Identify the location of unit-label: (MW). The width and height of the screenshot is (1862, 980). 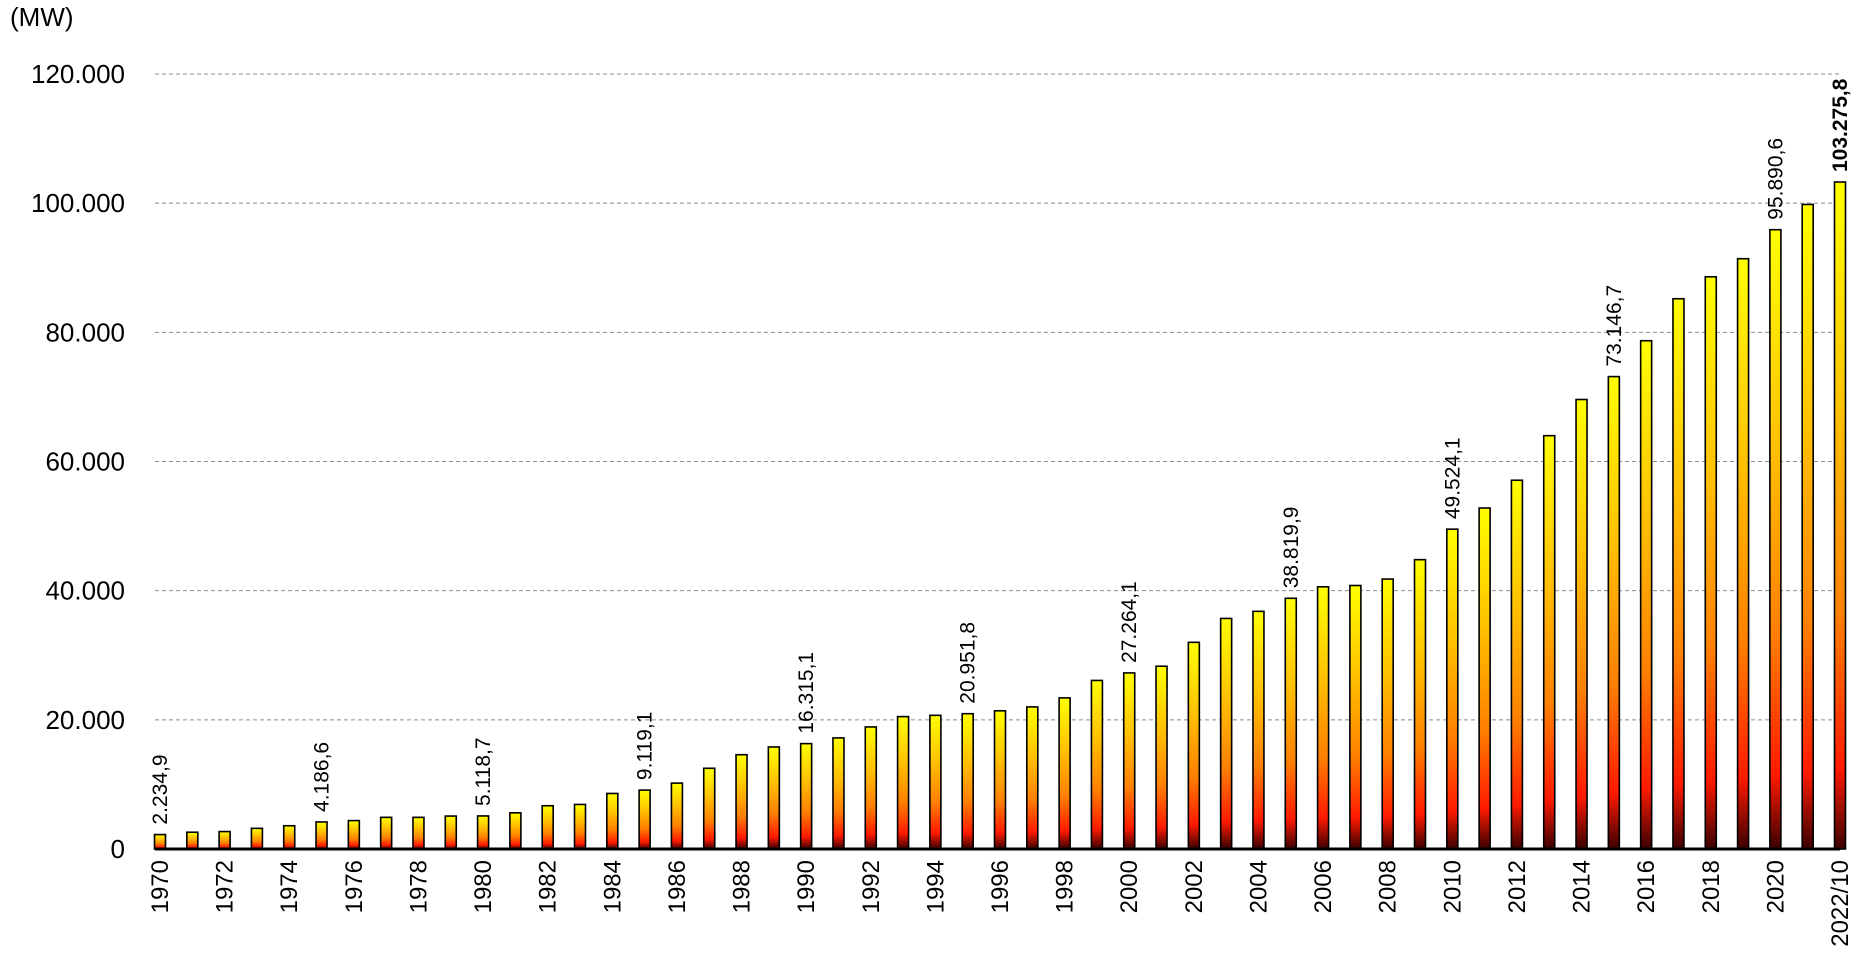
(42, 17).